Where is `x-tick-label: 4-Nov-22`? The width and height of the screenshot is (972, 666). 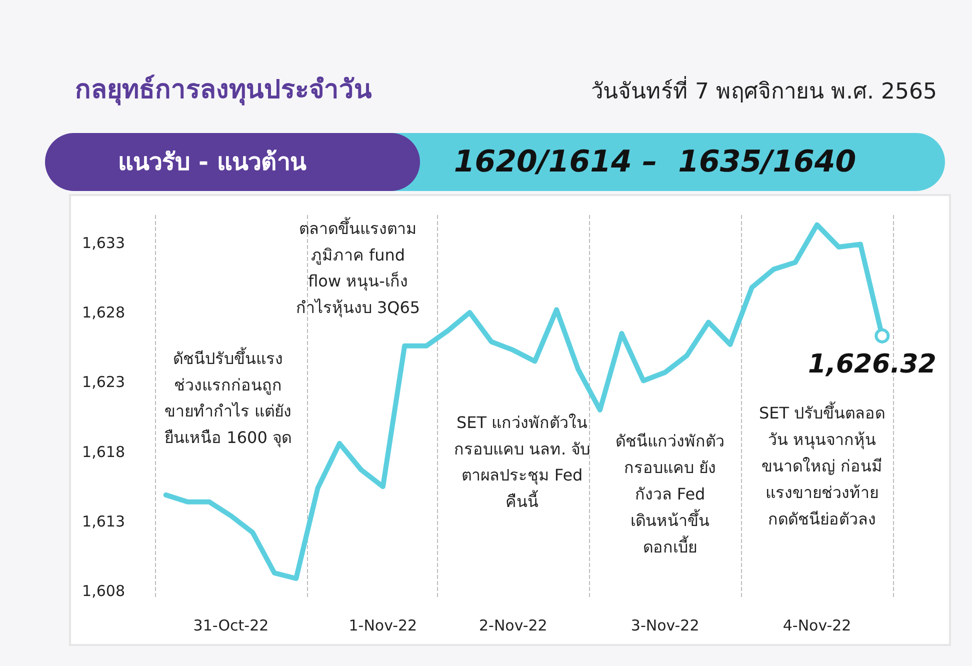
x-tick-label: 4-Nov-22 is located at coordinates (817, 625).